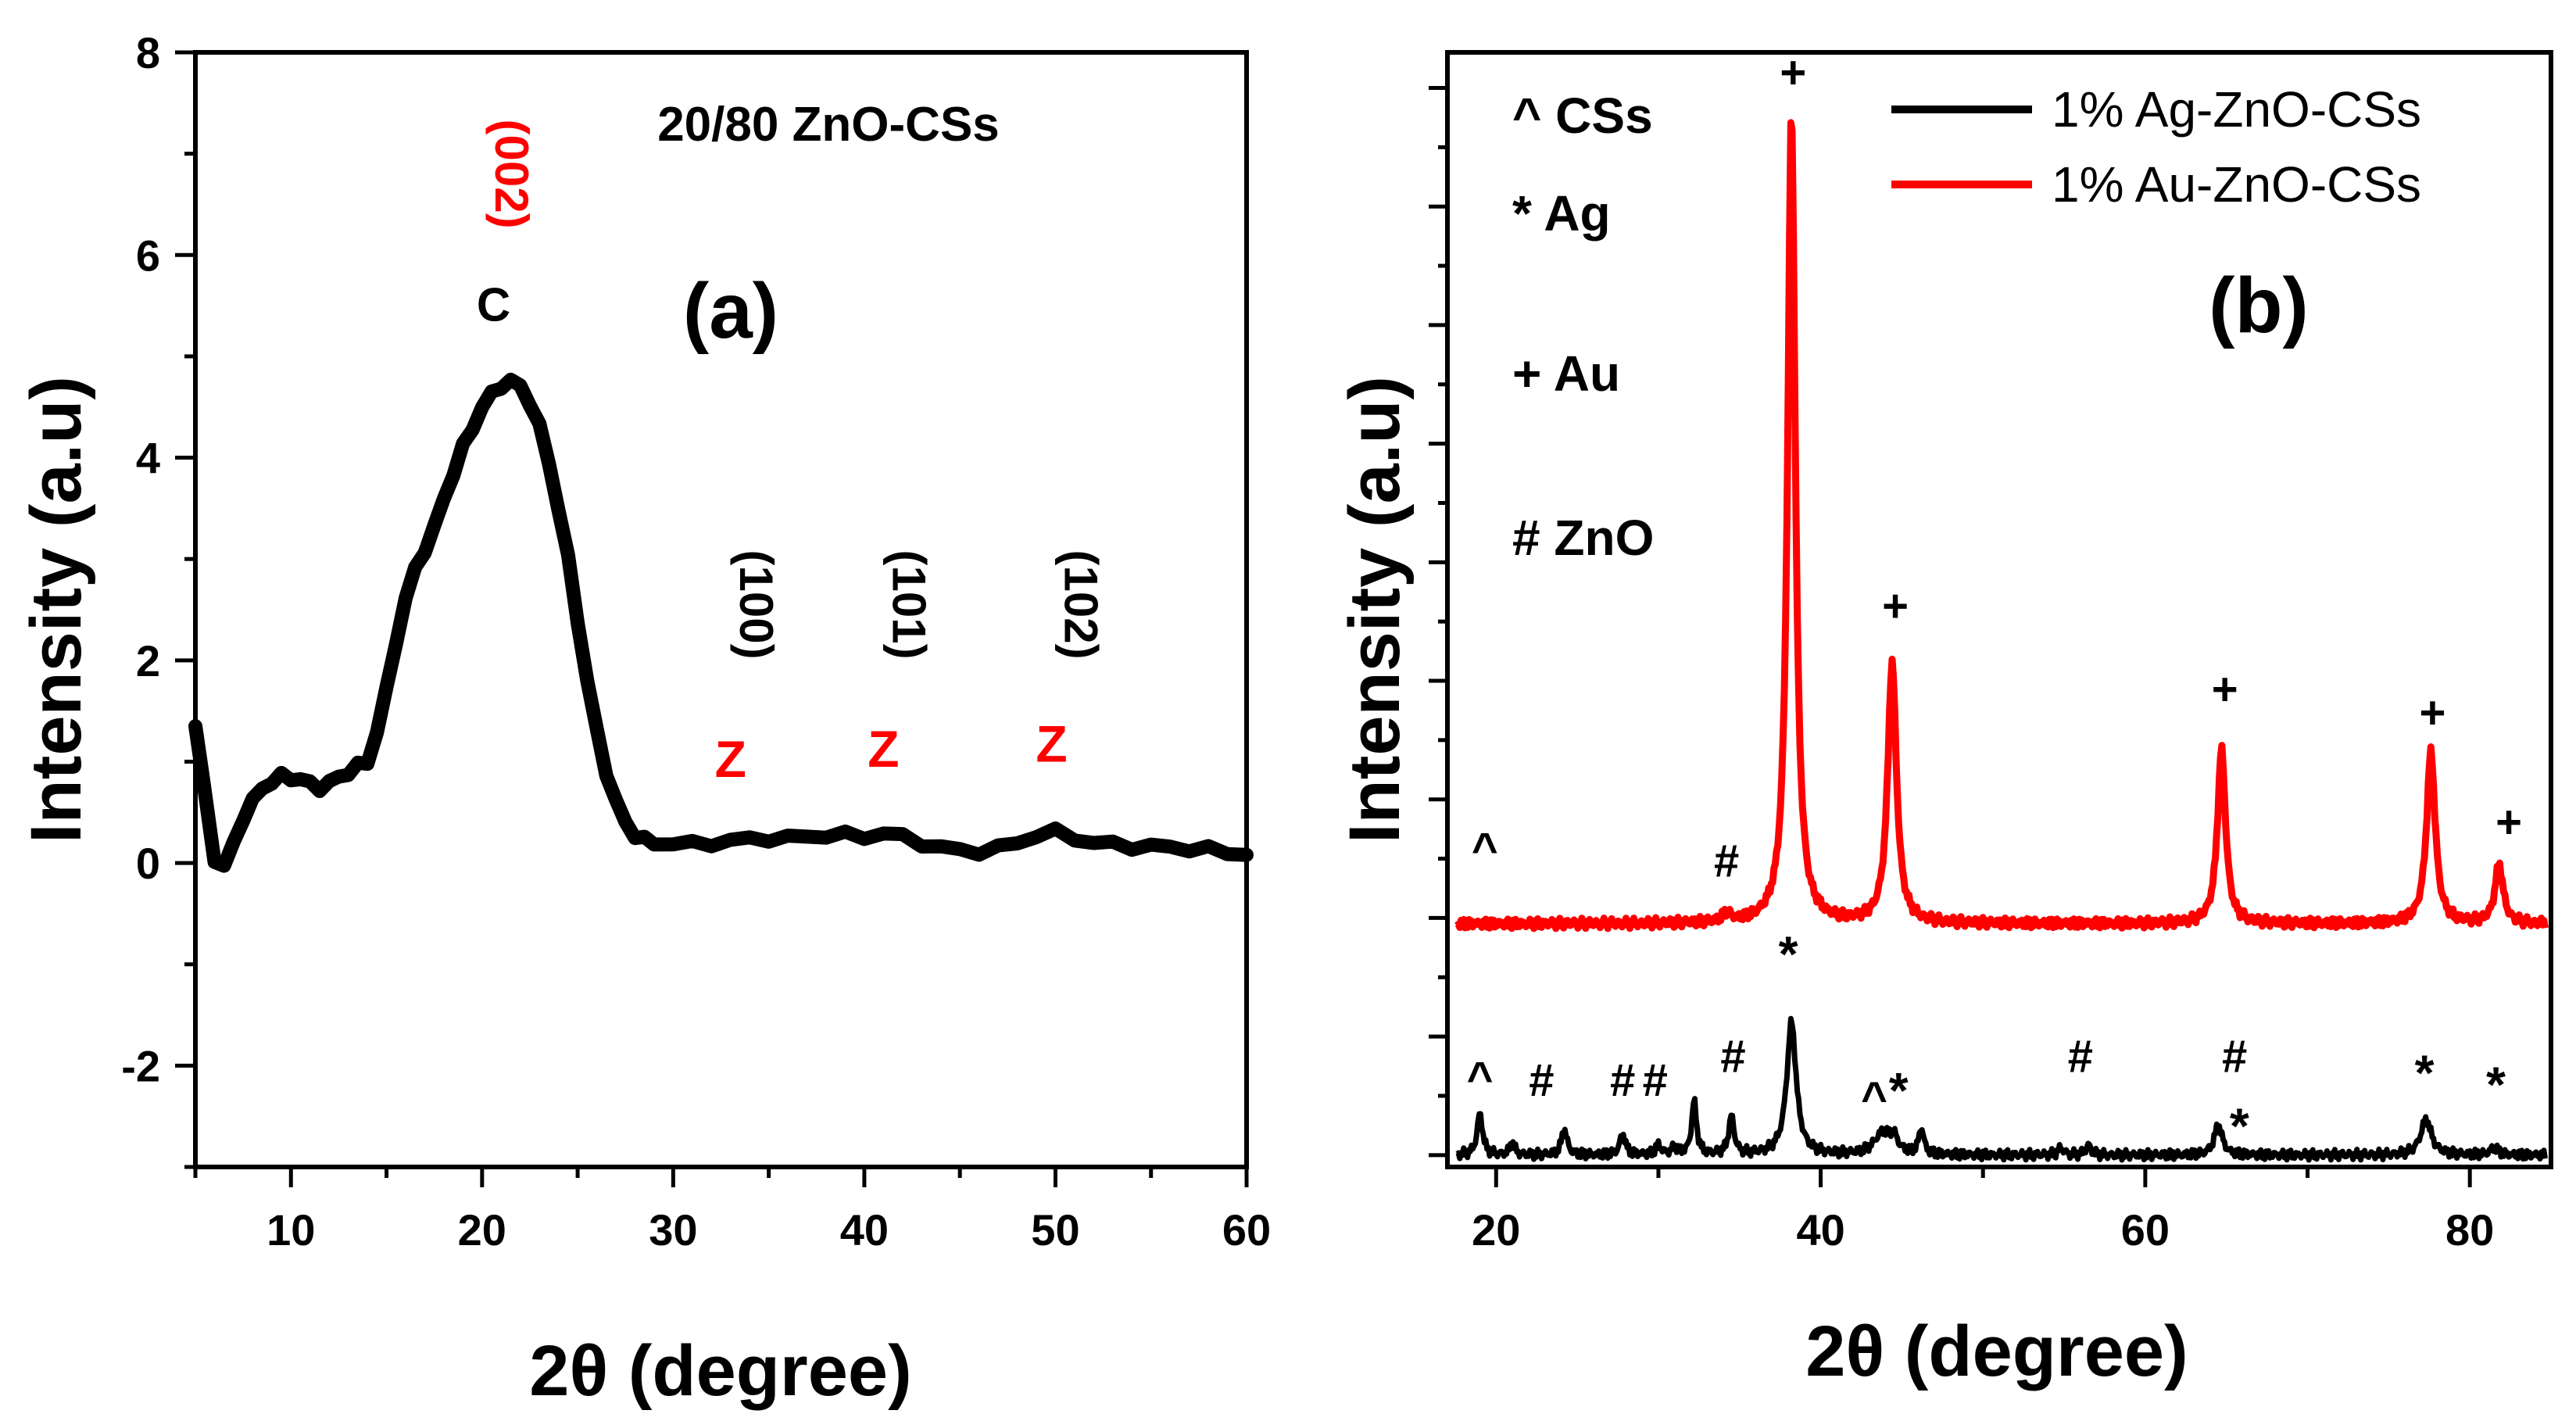 The height and width of the screenshot is (1421, 2576). Describe the element at coordinates (140, 1065) in the screenshot. I see `panel-a-y-tick-label: -2` at that location.